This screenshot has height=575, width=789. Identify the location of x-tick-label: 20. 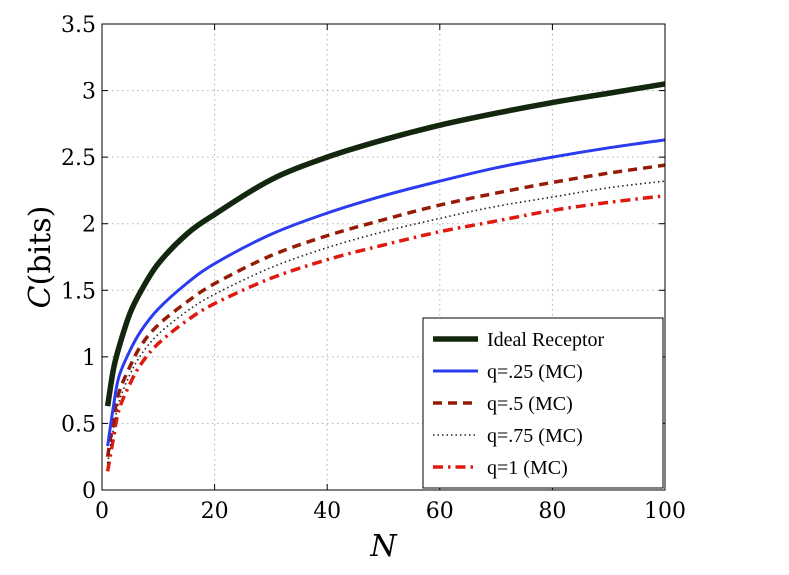
(215, 511).